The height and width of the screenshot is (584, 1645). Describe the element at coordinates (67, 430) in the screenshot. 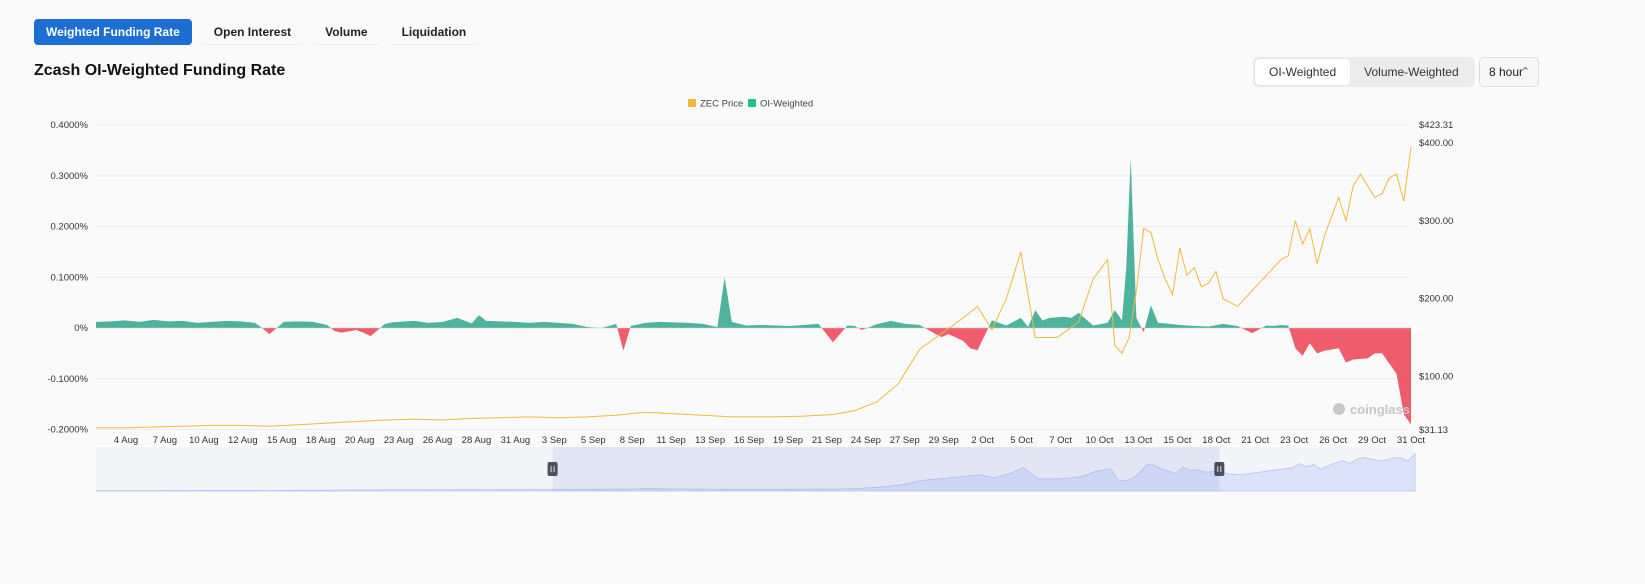

I see `y-tick-label: -0.2000%` at that location.